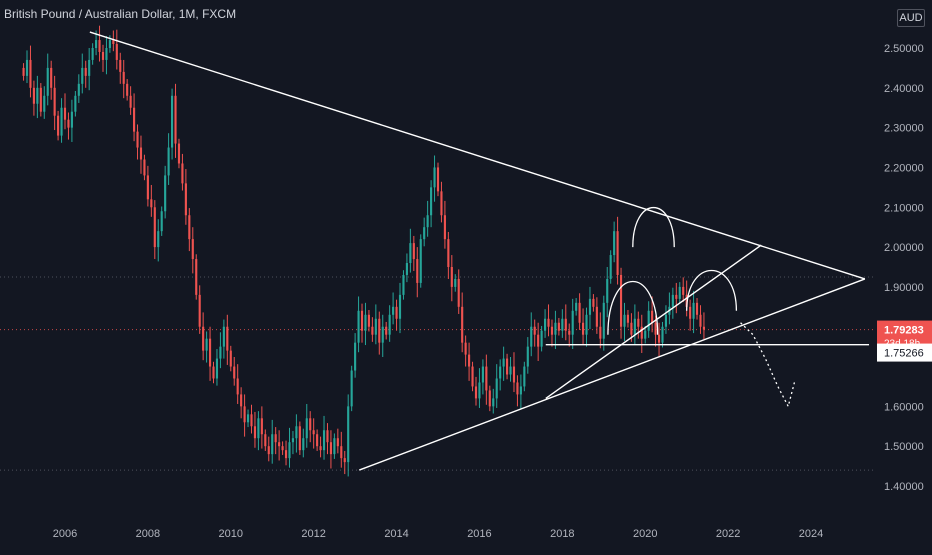  What do you see at coordinates (904, 352) in the screenshot?
I see `marker-price-box` at bounding box center [904, 352].